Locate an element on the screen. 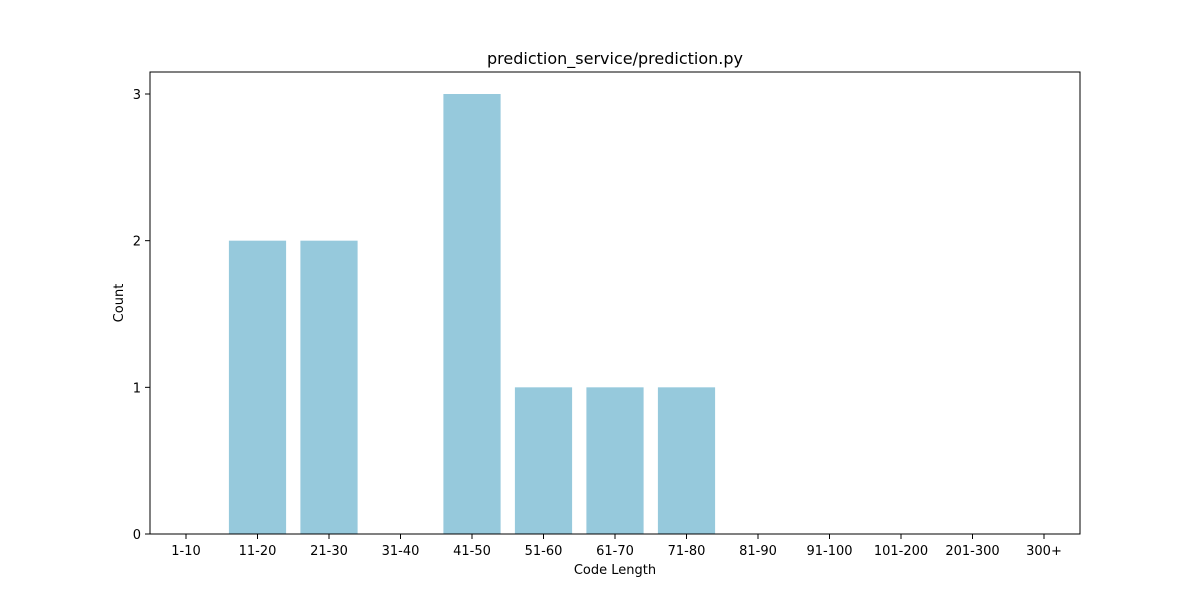  y-tick-label: 0 is located at coordinates (137, 535).